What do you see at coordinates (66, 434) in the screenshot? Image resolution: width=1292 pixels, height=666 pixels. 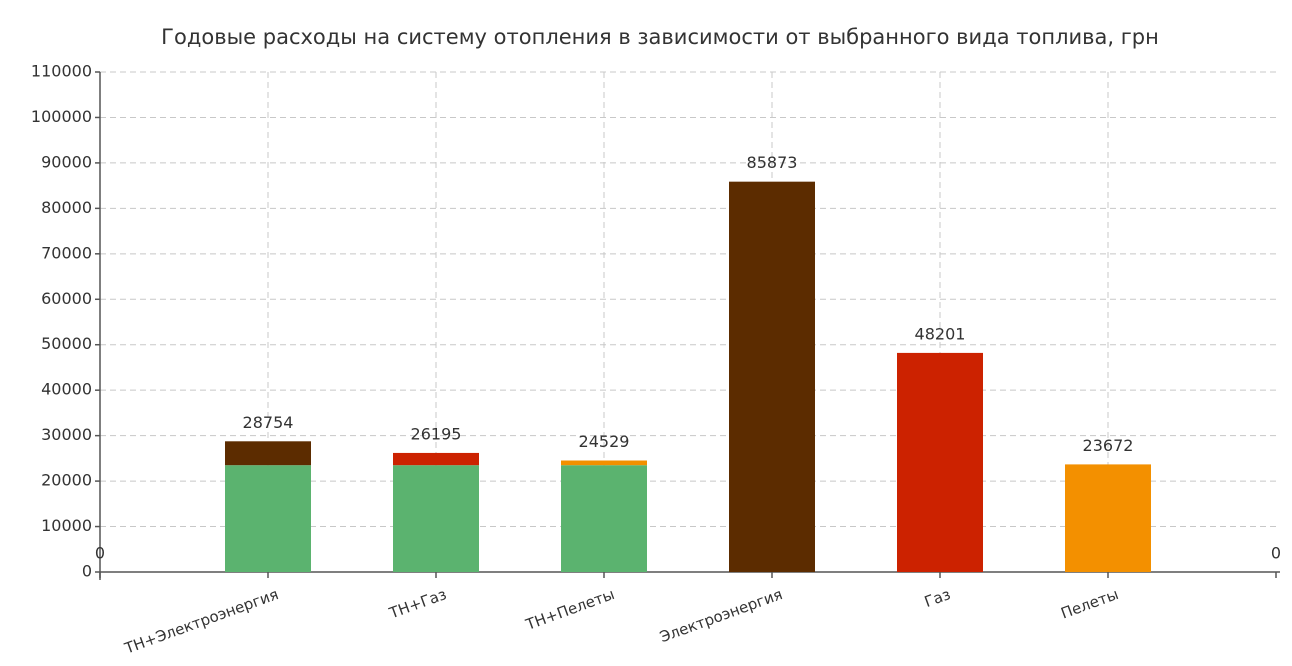 I see `y-tick-label: 30000` at bounding box center [66, 434].